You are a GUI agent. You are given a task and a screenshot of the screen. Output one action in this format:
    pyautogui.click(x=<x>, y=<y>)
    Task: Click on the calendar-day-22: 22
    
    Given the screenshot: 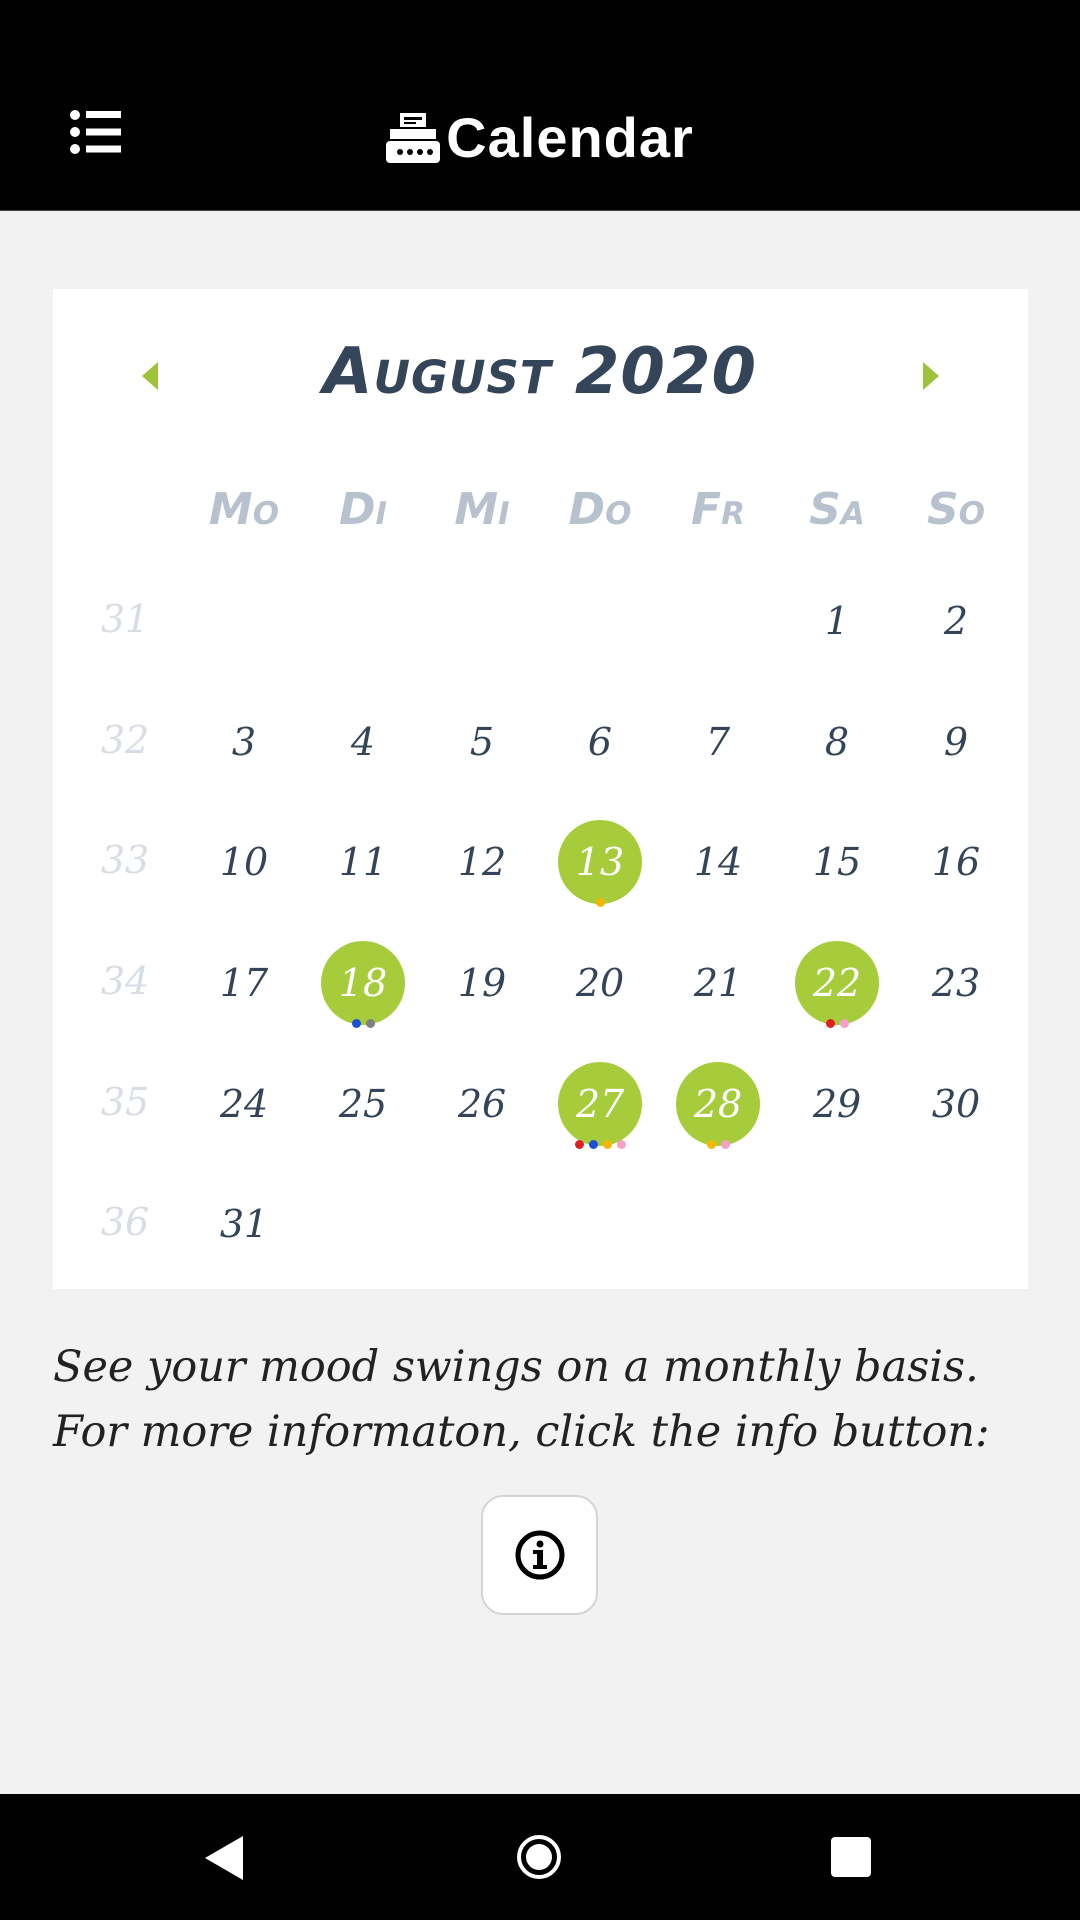 What is the action you would take?
    pyautogui.click(x=837, y=984)
    